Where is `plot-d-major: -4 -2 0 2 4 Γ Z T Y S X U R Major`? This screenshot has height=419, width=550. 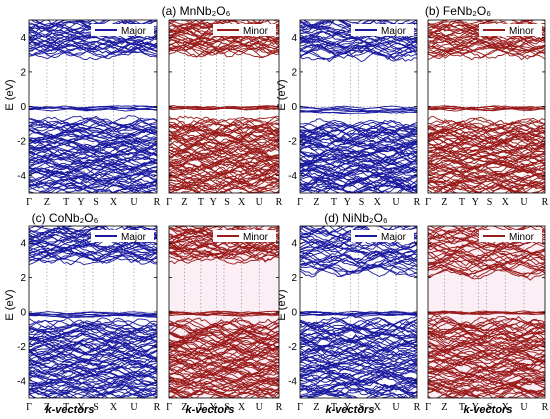
plot-d-major: -4 -2 0 2 4 Γ Z T Y S X U R Major is located at coordinates (354, 319).